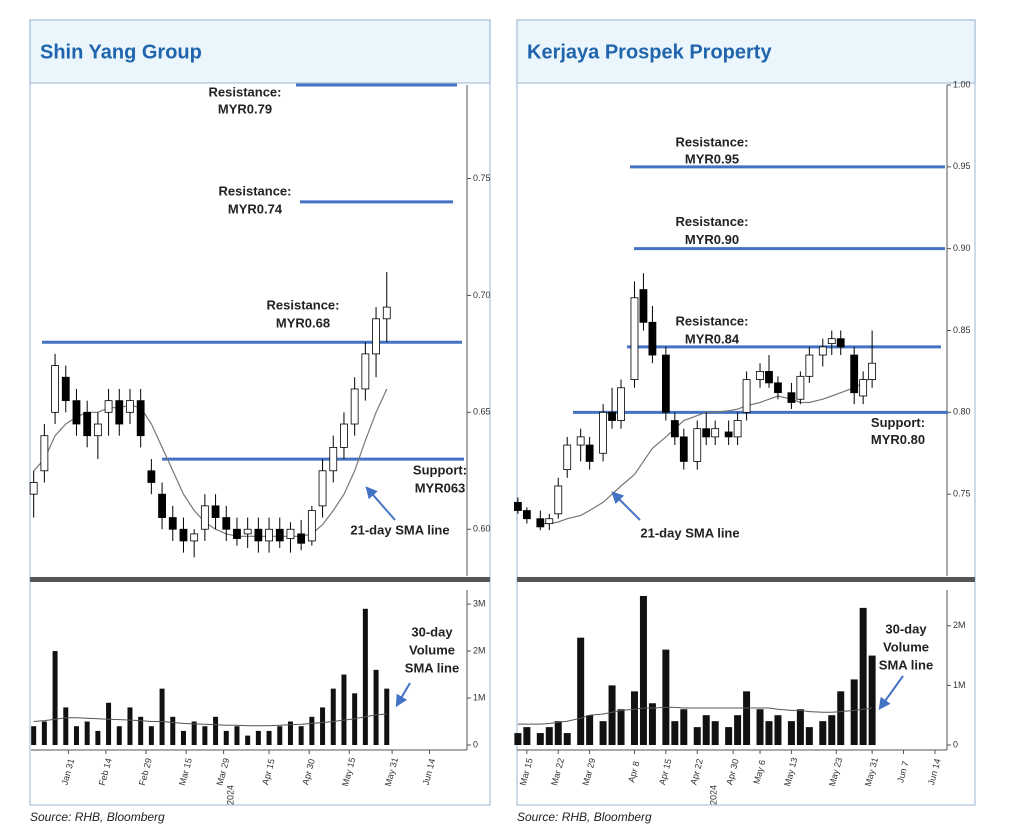 The height and width of the screenshot is (835, 1024). I want to click on level-label: MYR063, so click(440, 488).